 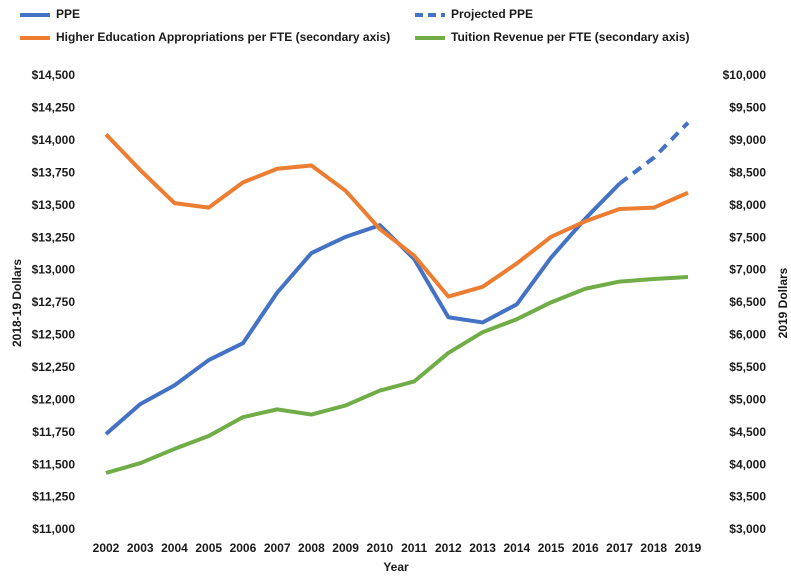 What do you see at coordinates (396, 567) in the screenshot?
I see `x-axis-label: Year` at bounding box center [396, 567].